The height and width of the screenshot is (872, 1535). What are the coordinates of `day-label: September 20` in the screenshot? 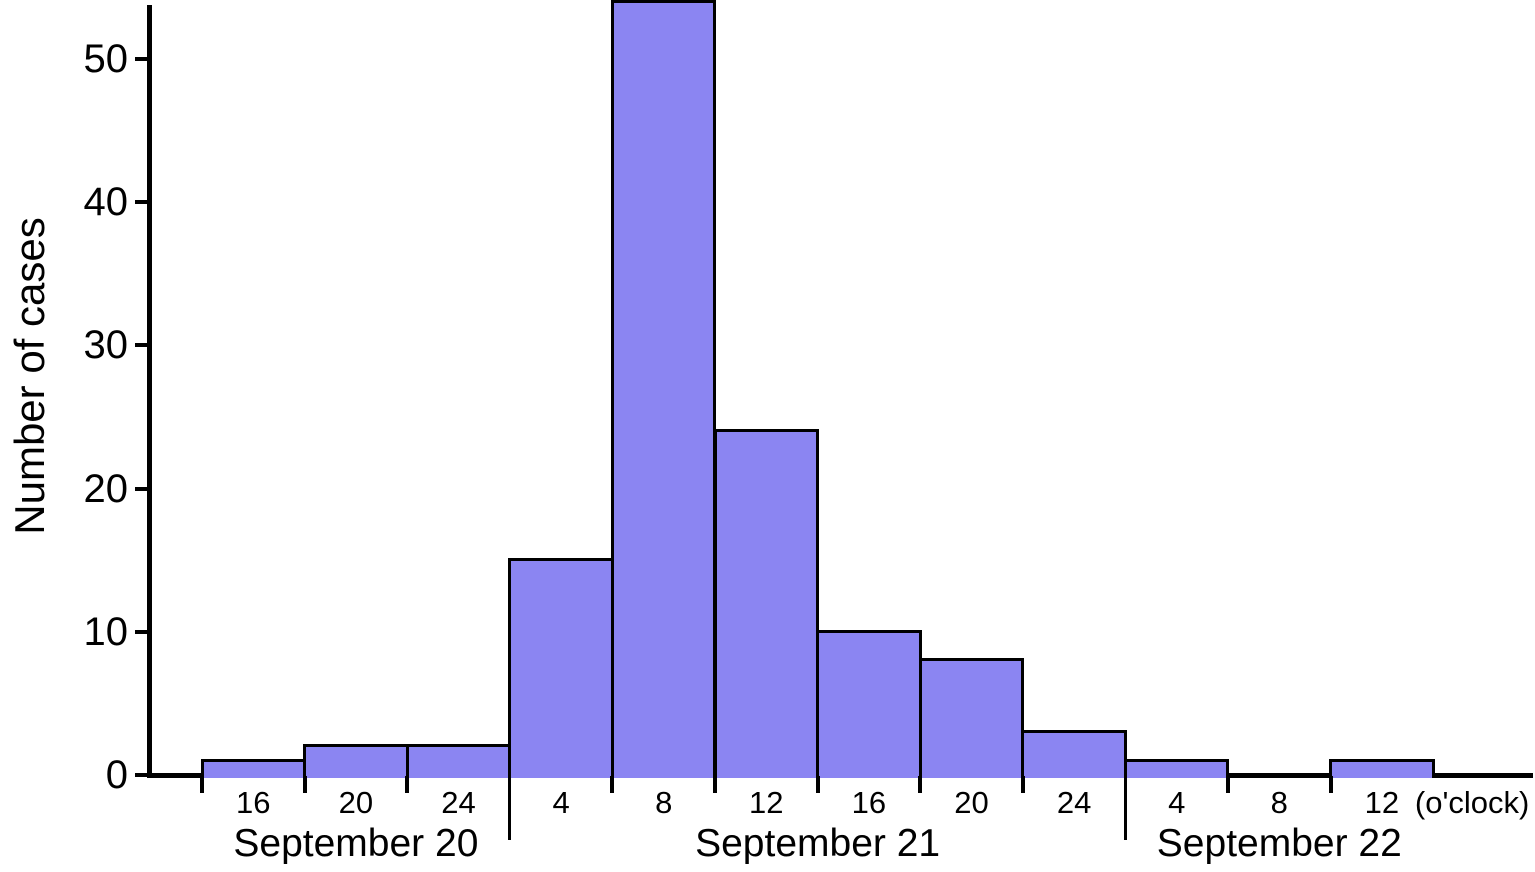 It's located at (356, 843).